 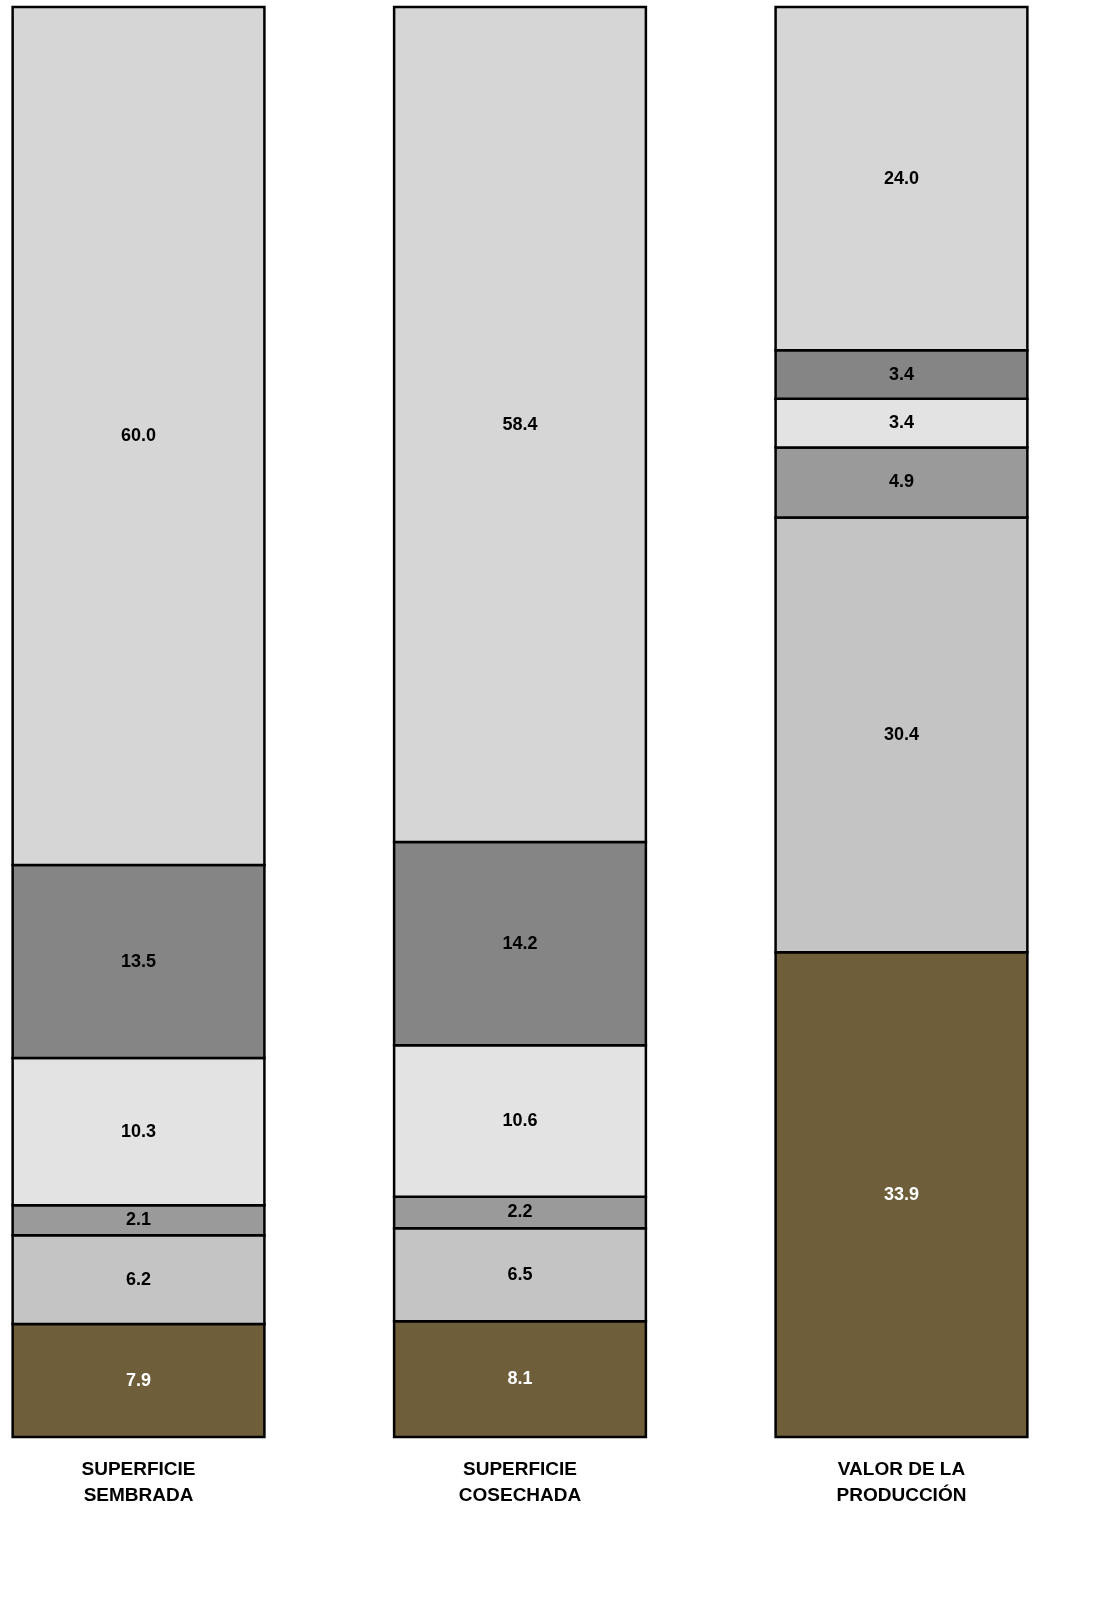 I want to click on data-label: 7.9, so click(x=139, y=1379).